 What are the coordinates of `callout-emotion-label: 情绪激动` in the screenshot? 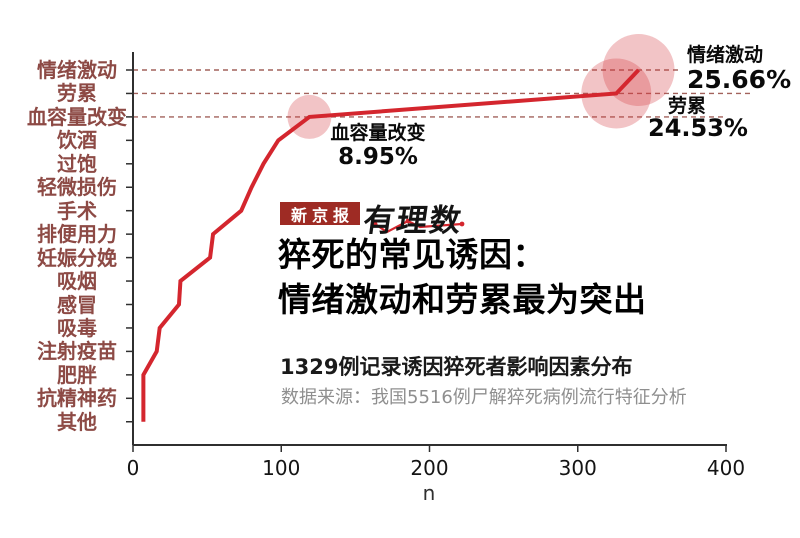 It's located at (725, 55).